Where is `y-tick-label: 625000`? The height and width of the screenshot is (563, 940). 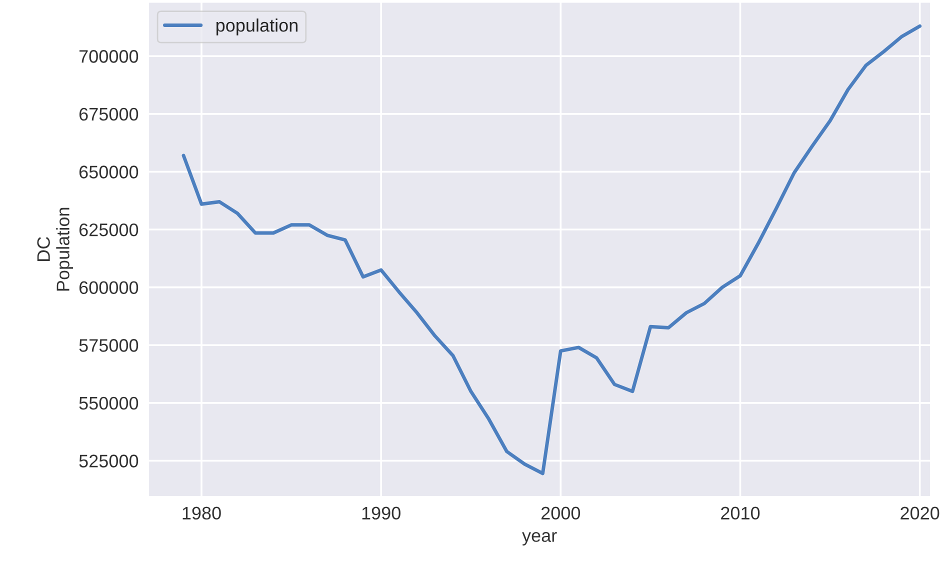
y-tick-label: 625000 is located at coordinates (108, 229).